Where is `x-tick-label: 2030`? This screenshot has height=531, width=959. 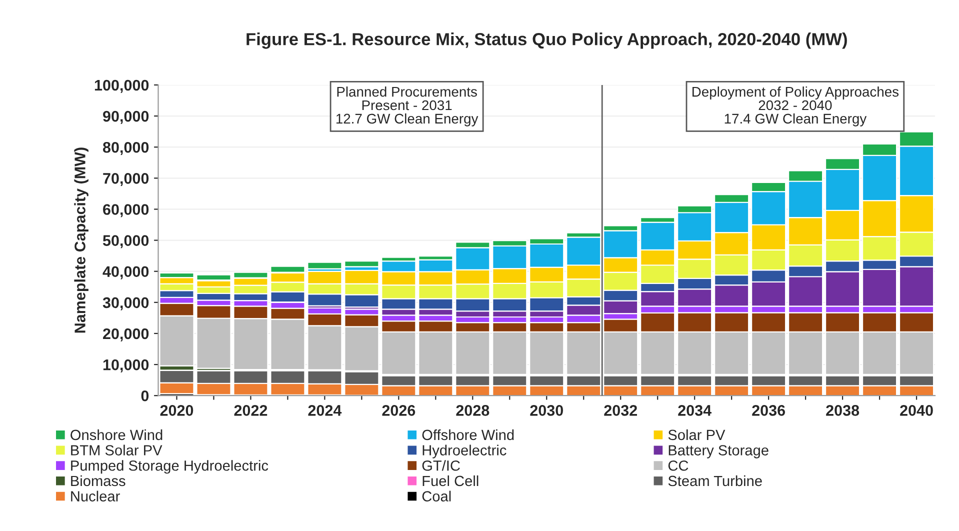
x-tick-label: 2030 is located at coordinates (546, 410).